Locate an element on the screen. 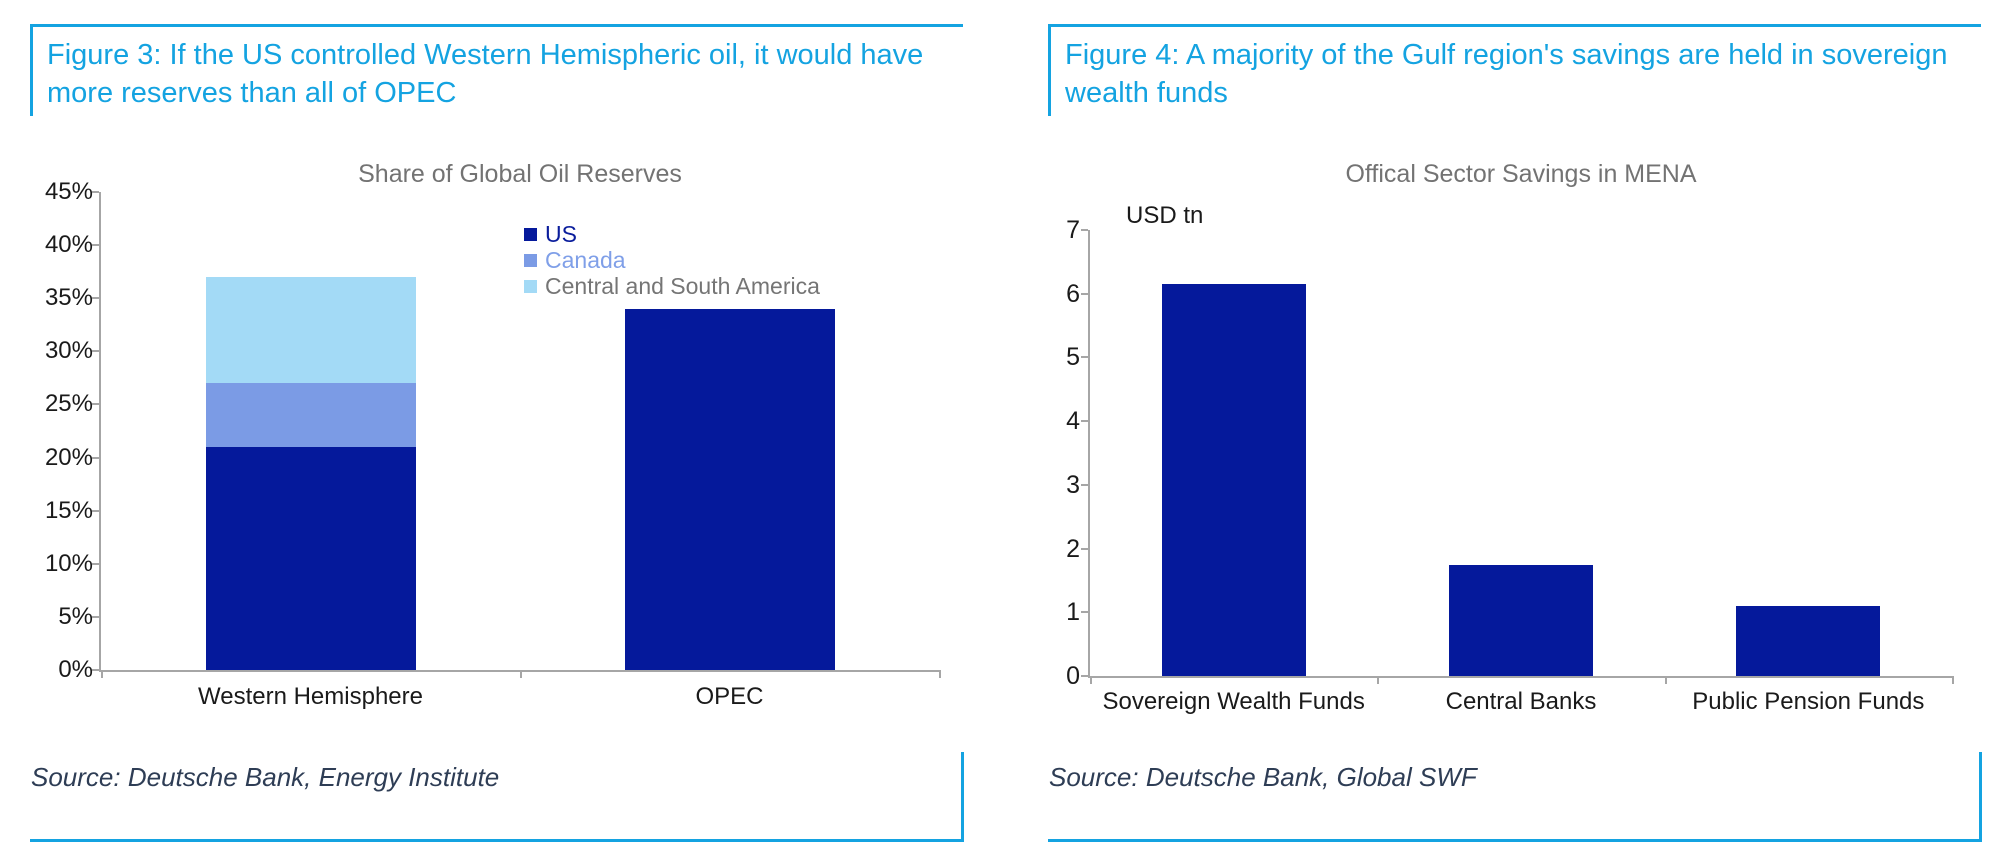 The height and width of the screenshot is (852, 1991). y-tick-label: 2 is located at coordinates (1073, 548).